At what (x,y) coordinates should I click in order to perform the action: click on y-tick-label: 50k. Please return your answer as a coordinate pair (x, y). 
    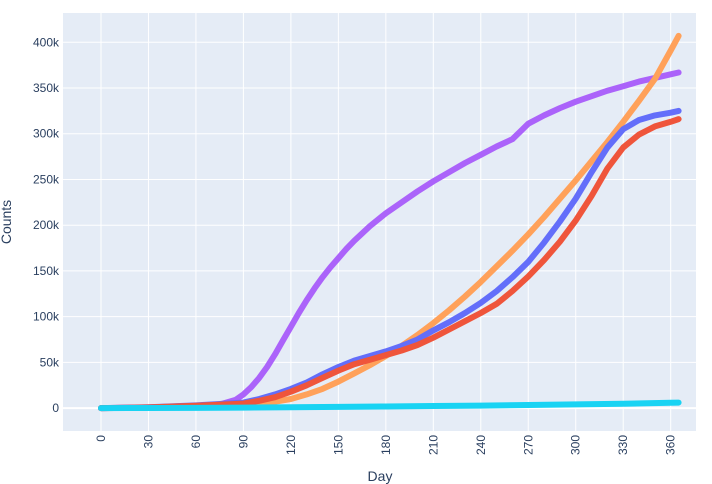
    Looking at the image, I should click on (50, 362).